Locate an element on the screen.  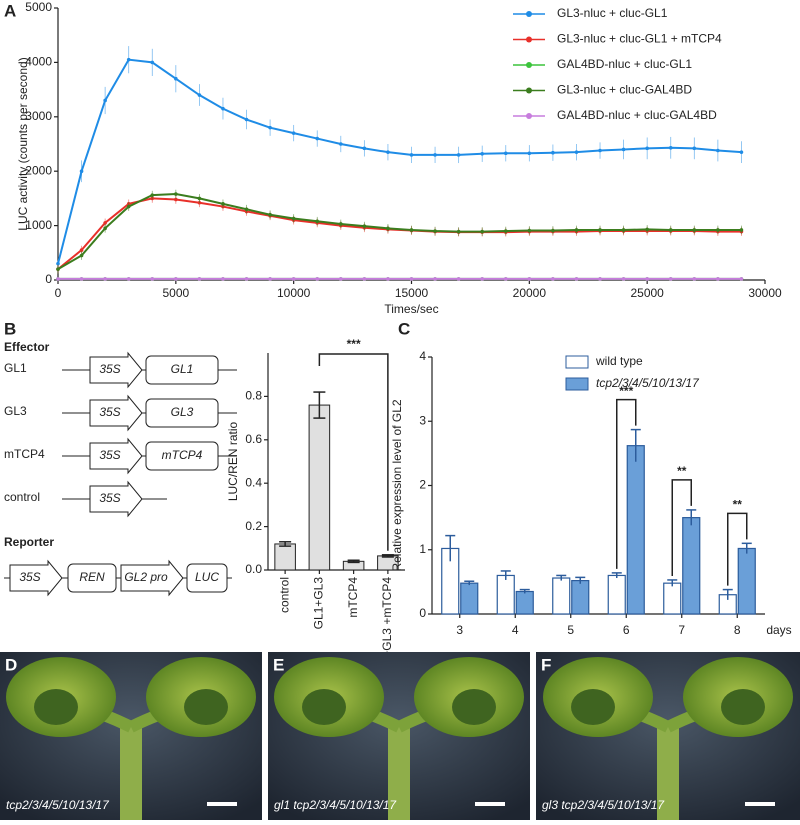
legend-swatch is located at coordinates (577, 362).